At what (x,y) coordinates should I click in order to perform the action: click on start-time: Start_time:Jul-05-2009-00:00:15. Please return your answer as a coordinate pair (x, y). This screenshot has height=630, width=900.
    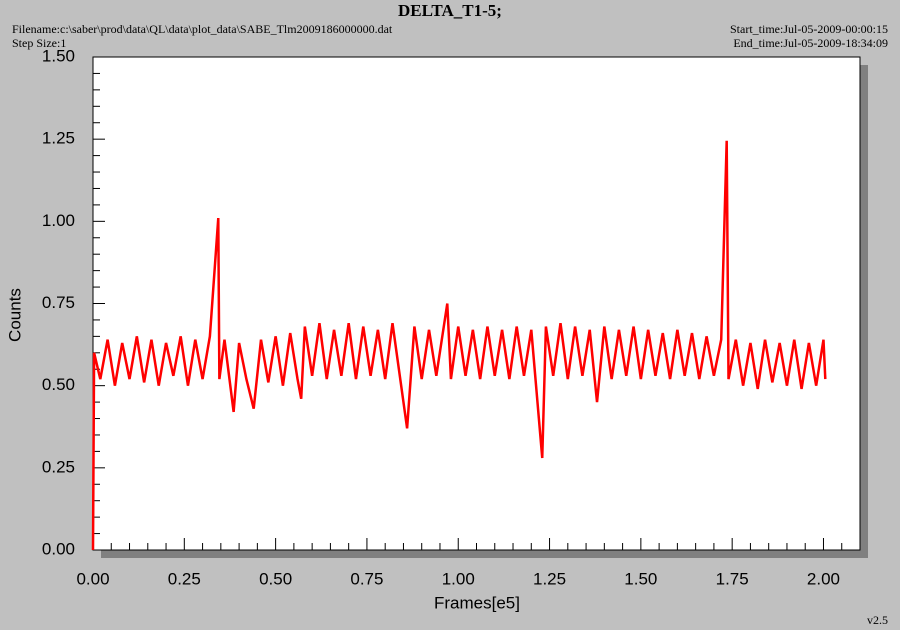
    Looking at the image, I should click on (809, 29).